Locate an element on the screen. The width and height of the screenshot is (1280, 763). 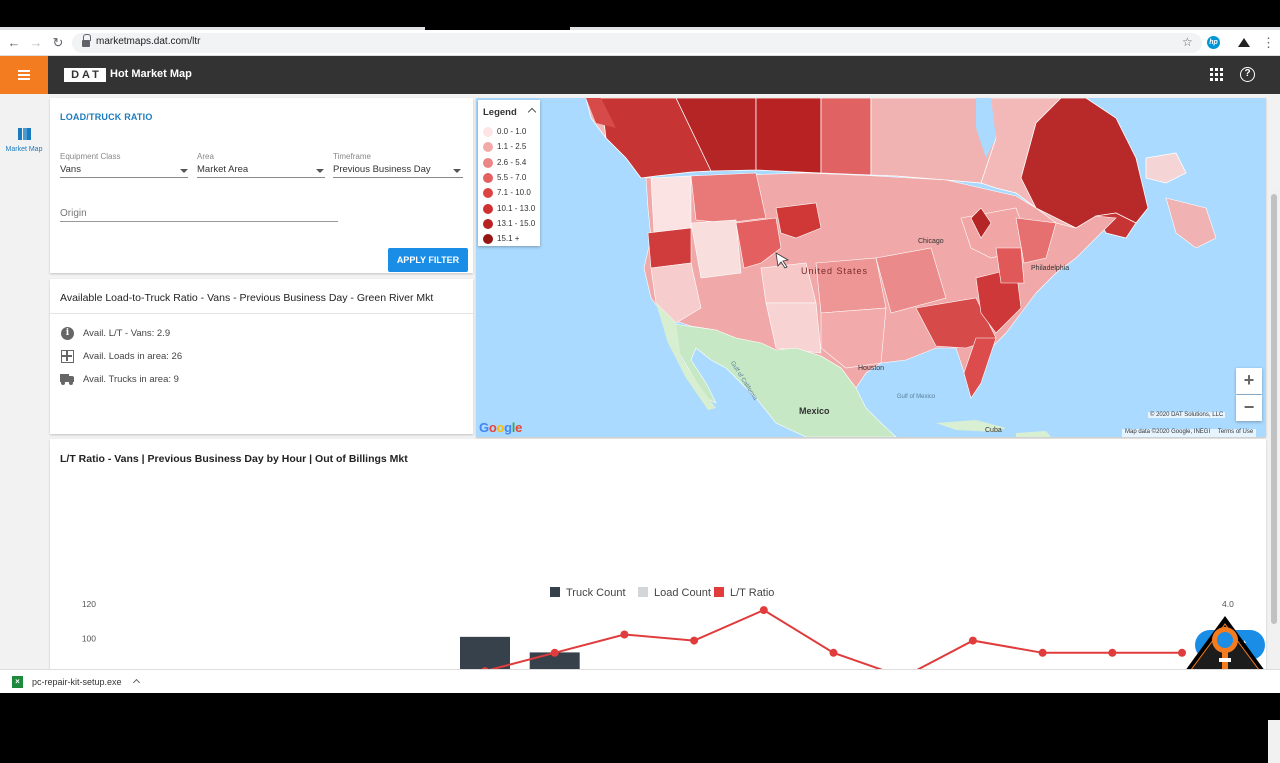
map-copyright: © 2020 DAT Solutions, LLC is located at coordinates (1187, 415).